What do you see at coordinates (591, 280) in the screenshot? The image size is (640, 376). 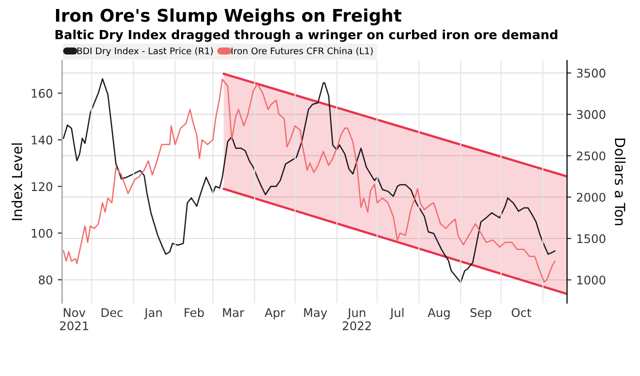 I see `y2-tick-label: 1000` at bounding box center [591, 280].